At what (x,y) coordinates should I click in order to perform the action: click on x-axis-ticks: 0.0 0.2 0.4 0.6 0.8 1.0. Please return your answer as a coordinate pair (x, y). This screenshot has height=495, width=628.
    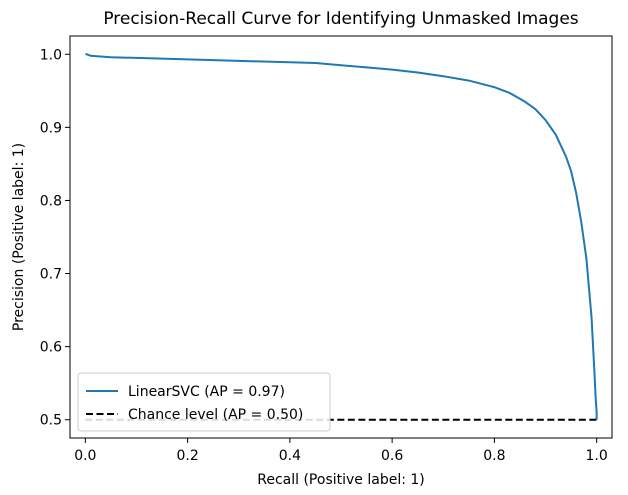
    Looking at the image, I should click on (341, 451).